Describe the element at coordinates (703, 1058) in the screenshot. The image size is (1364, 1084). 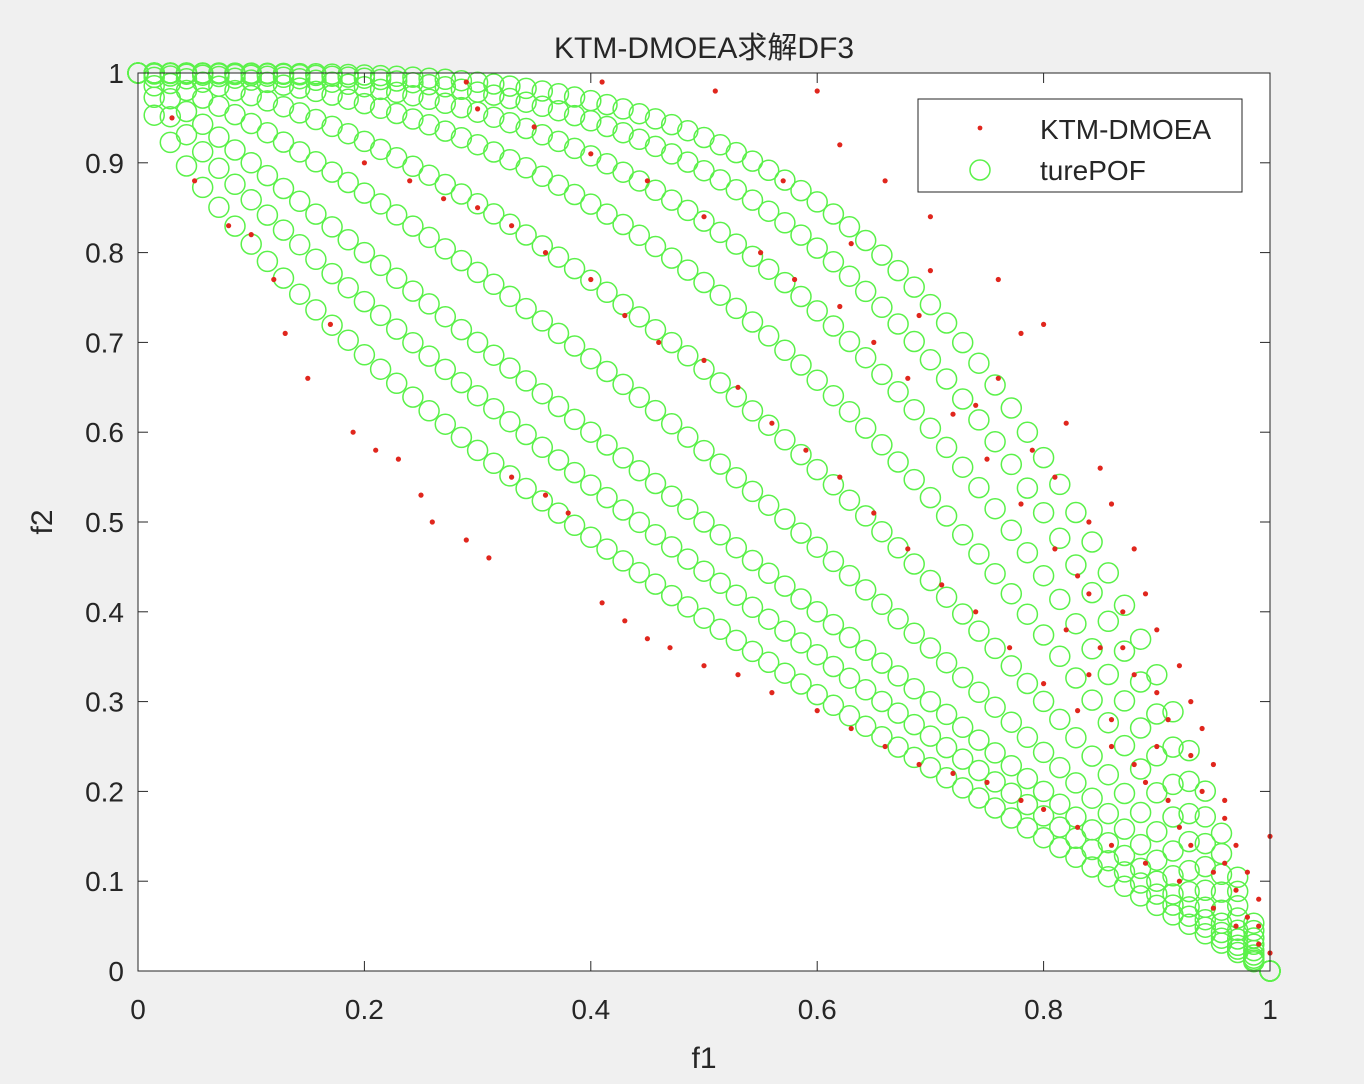
I see `x-axis-label: f1` at that location.